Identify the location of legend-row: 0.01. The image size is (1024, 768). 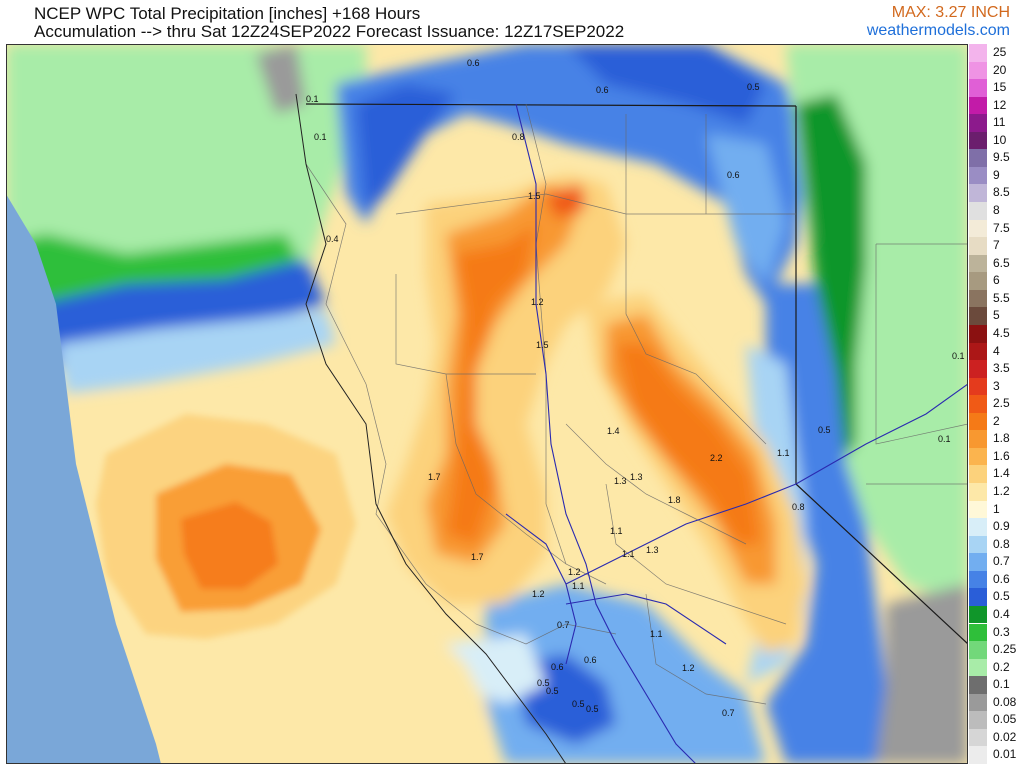
(996, 755).